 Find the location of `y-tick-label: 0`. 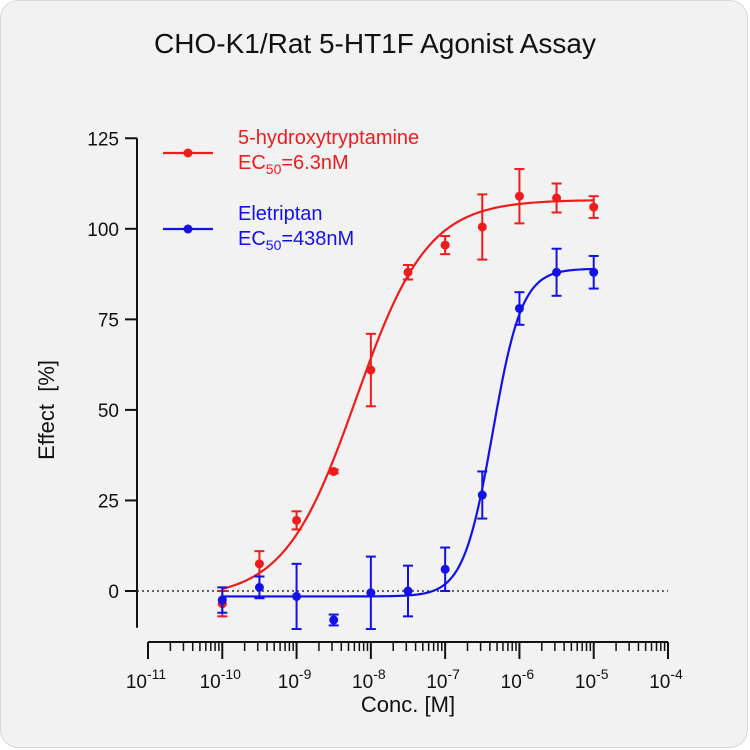

y-tick-label: 0 is located at coordinates (113, 592).